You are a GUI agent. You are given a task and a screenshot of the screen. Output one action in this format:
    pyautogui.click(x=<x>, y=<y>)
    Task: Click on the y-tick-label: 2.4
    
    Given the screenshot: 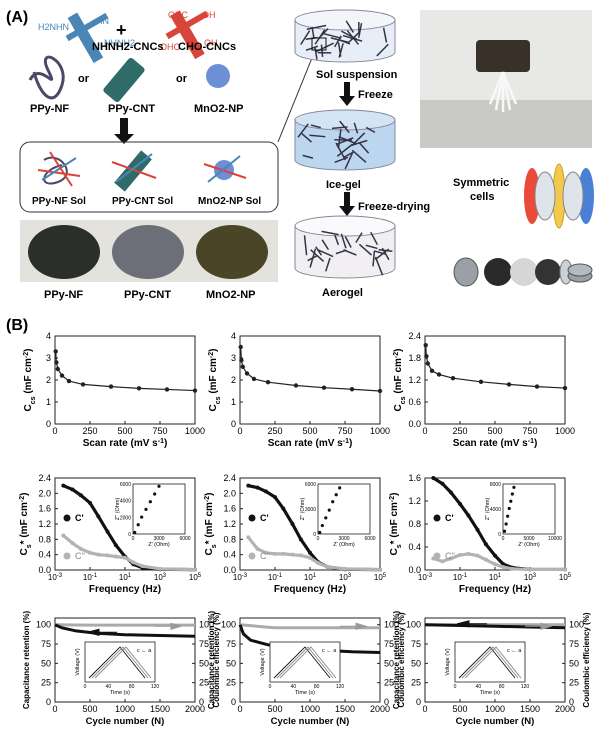 What is the action you would take?
    pyautogui.click(x=44, y=478)
    